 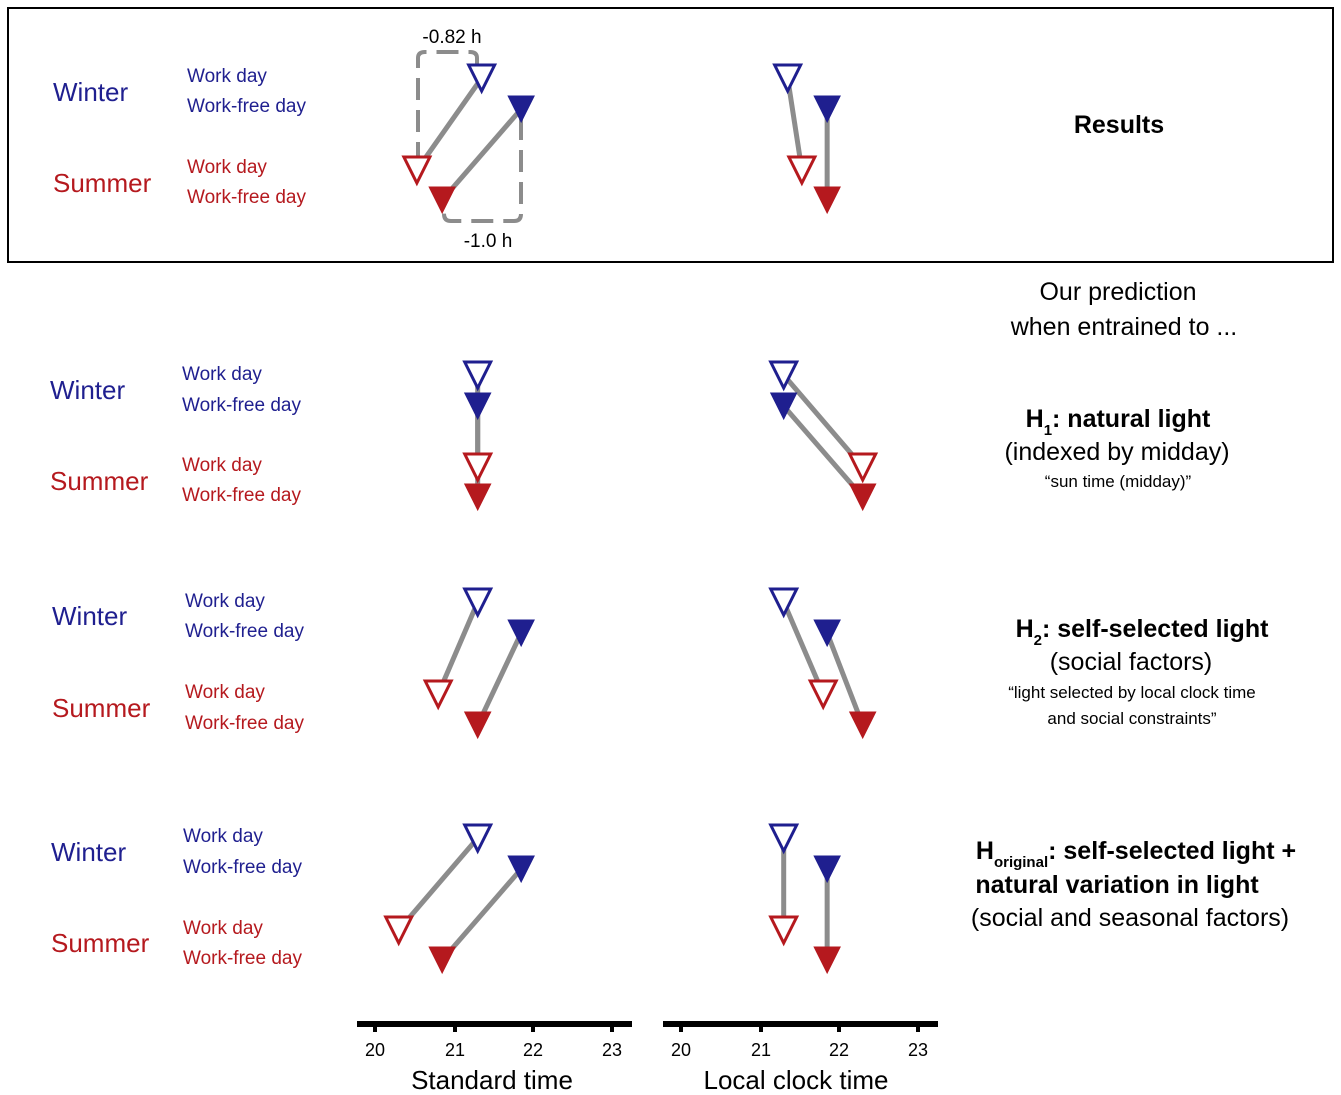 I want to click on standard-time-axis: 20 21 22 23 Standard time, so click(x=494, y=1058).